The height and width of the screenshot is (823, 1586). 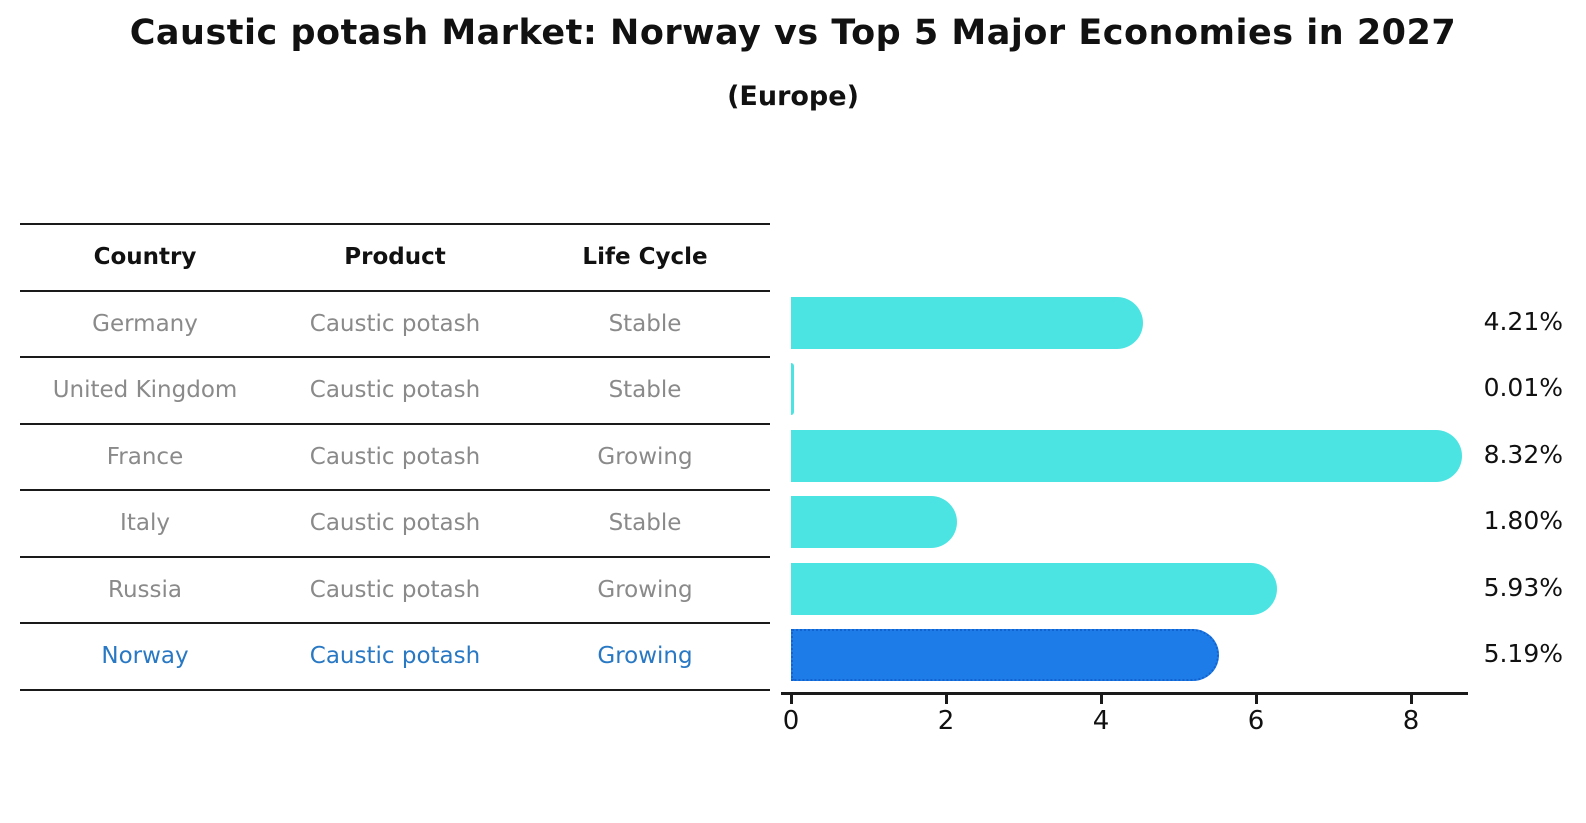 I want to click on bar-germany, so click(x=967, y=322).